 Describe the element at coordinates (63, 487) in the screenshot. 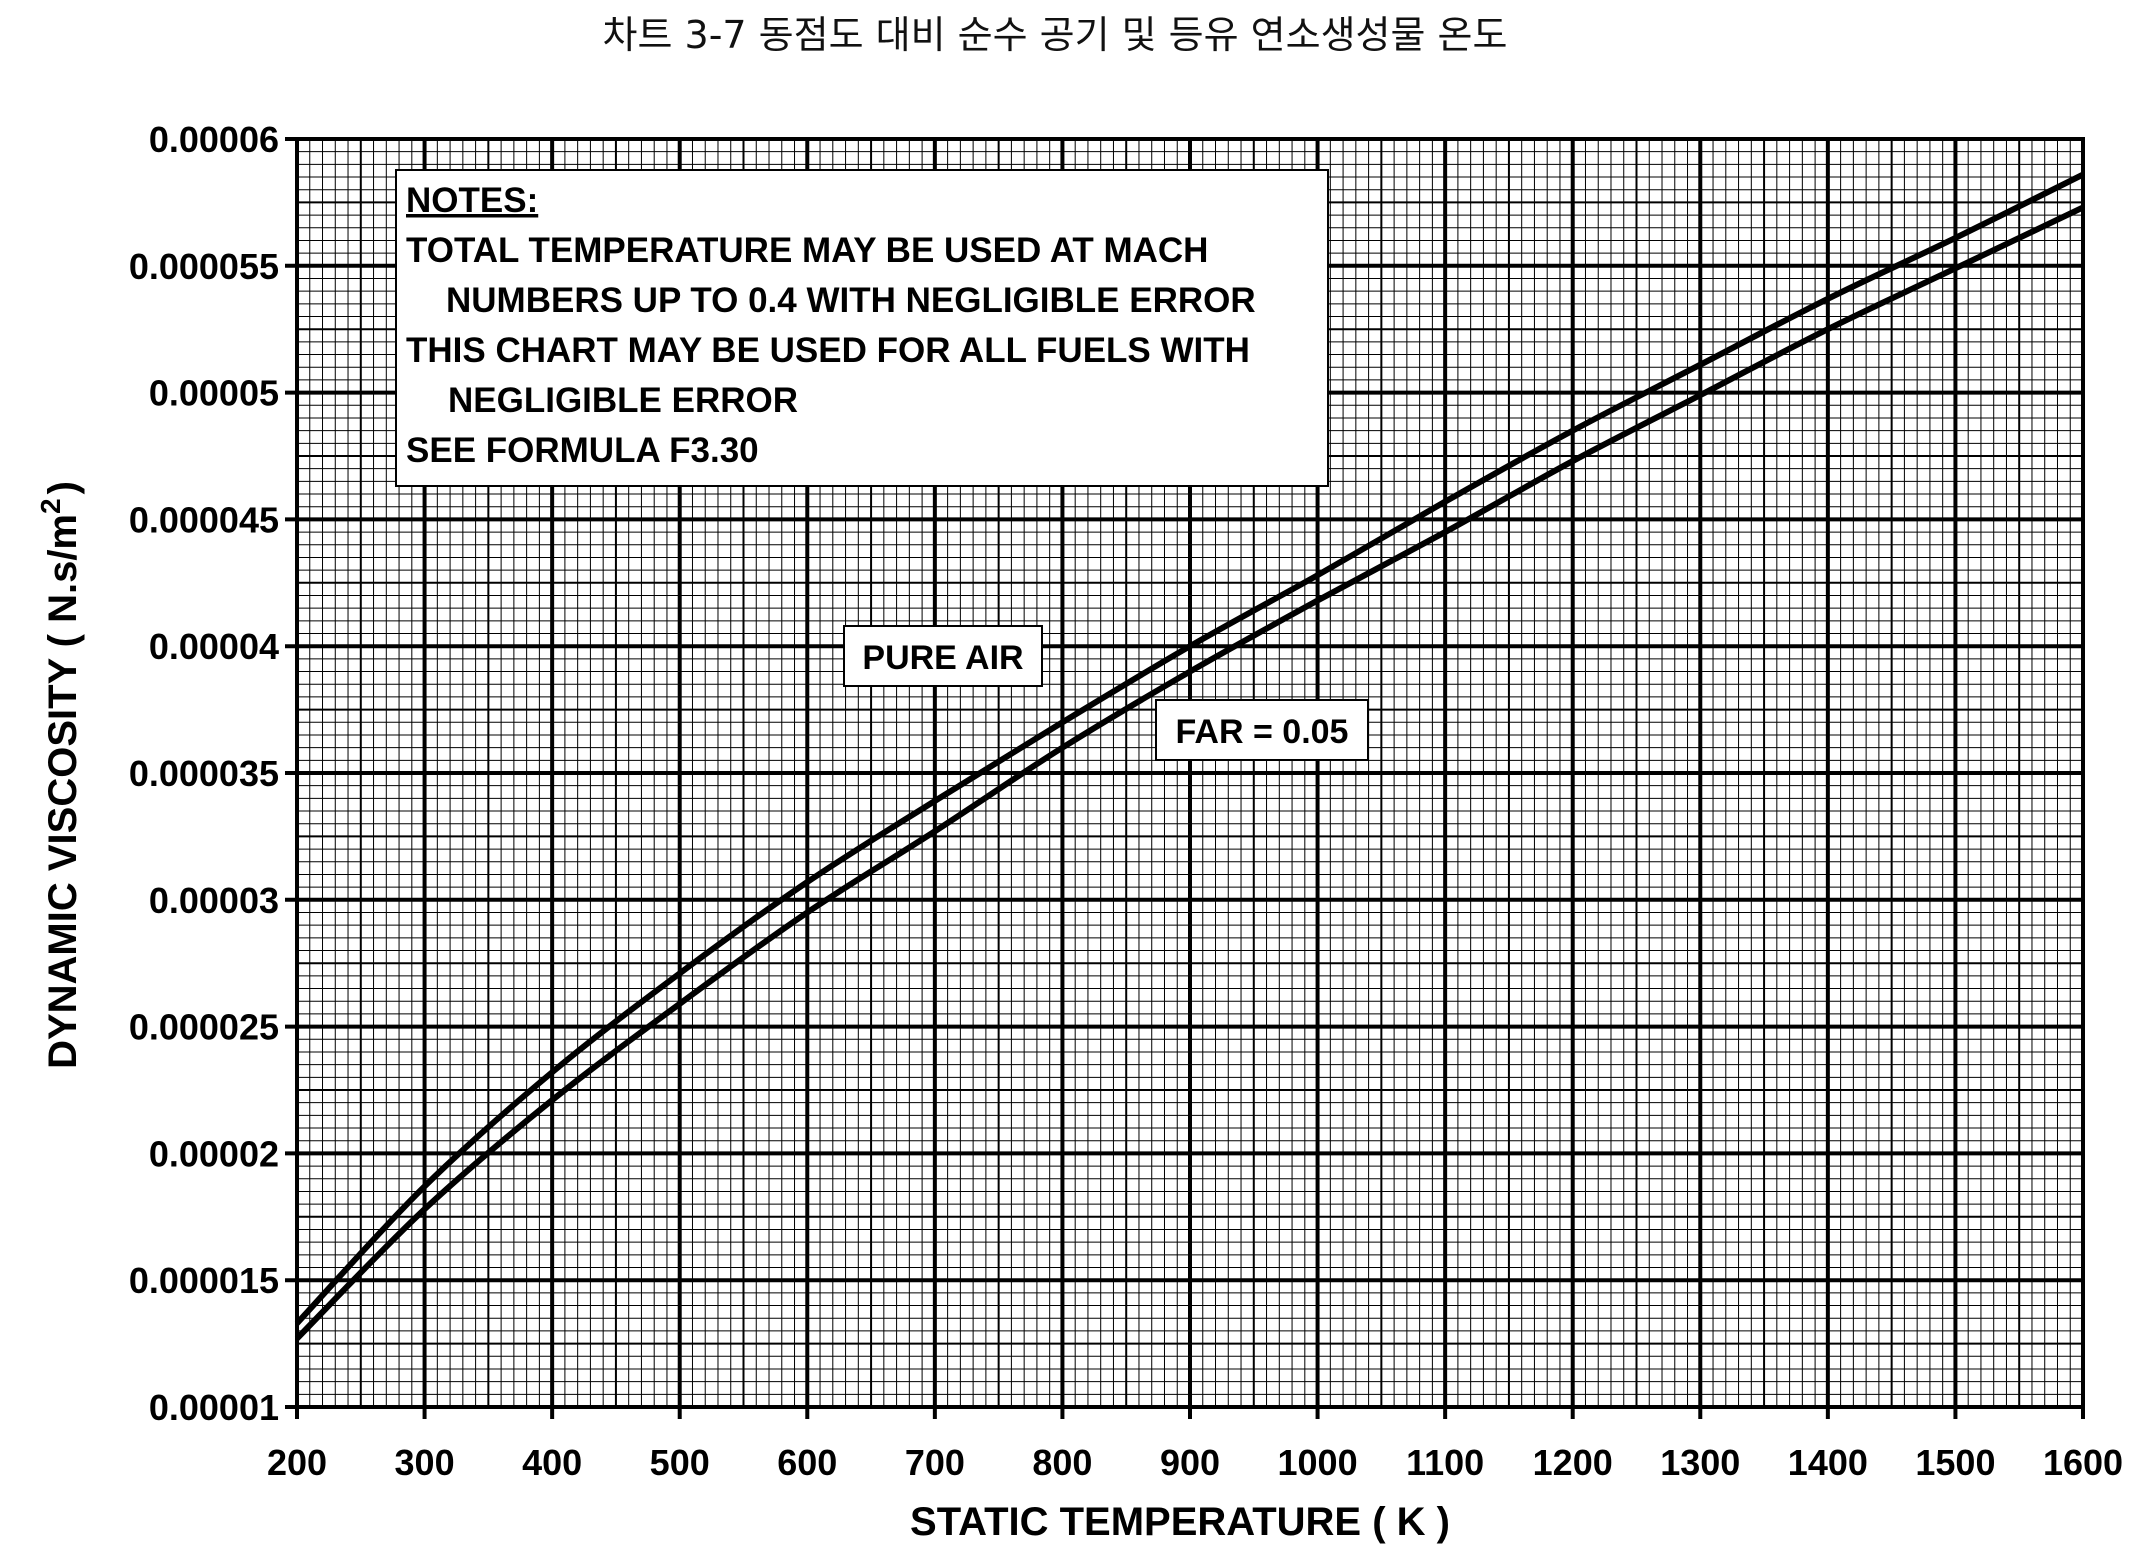

I see `y-axis-label-end: )` at that location.